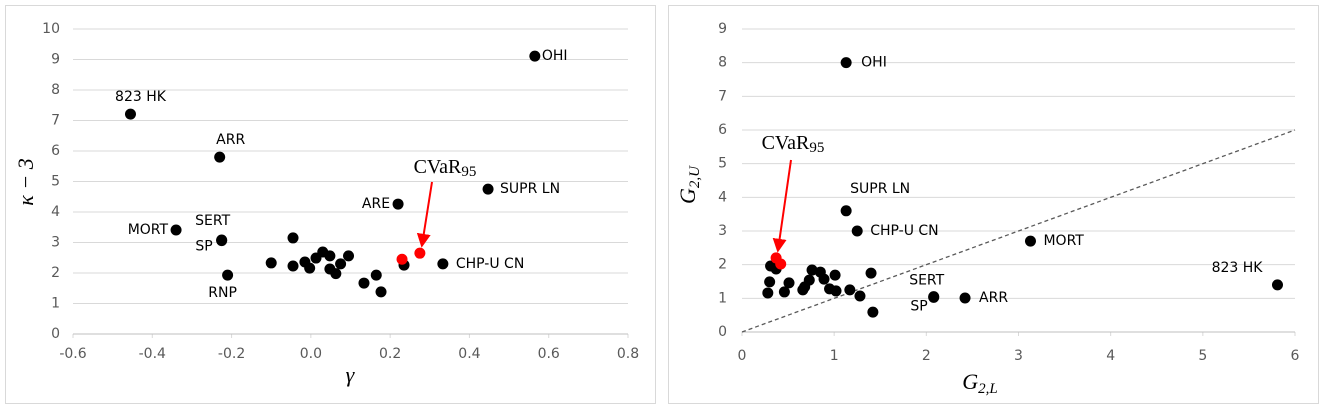  What do you see at coordinates (628, 354) in the screenshot?
I see `x-tick-label: 0.8` at bounding box center [628, 354].